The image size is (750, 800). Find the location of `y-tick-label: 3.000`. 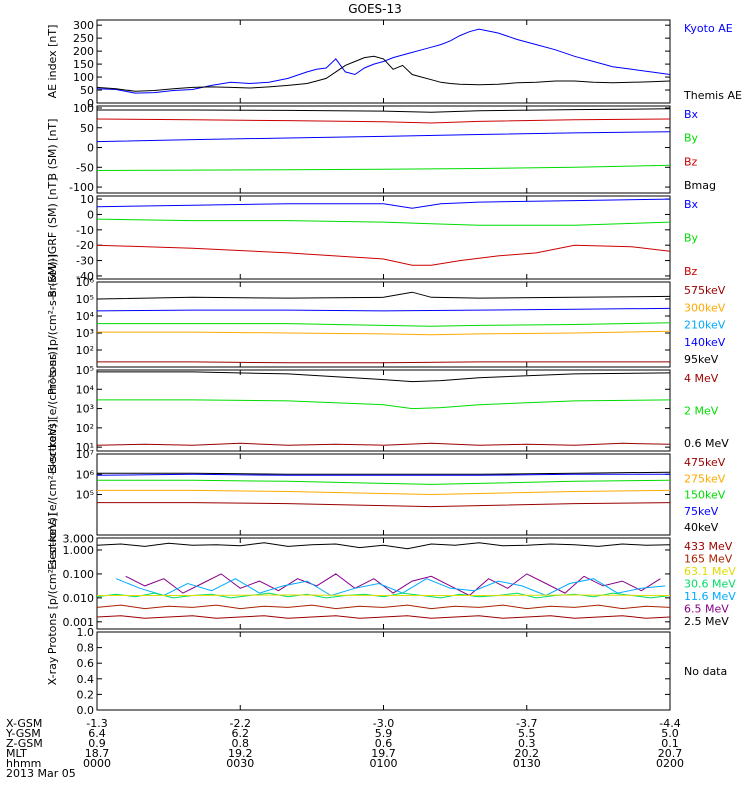

y-tick-label: 3.000 is located at coordinates (79, 539).